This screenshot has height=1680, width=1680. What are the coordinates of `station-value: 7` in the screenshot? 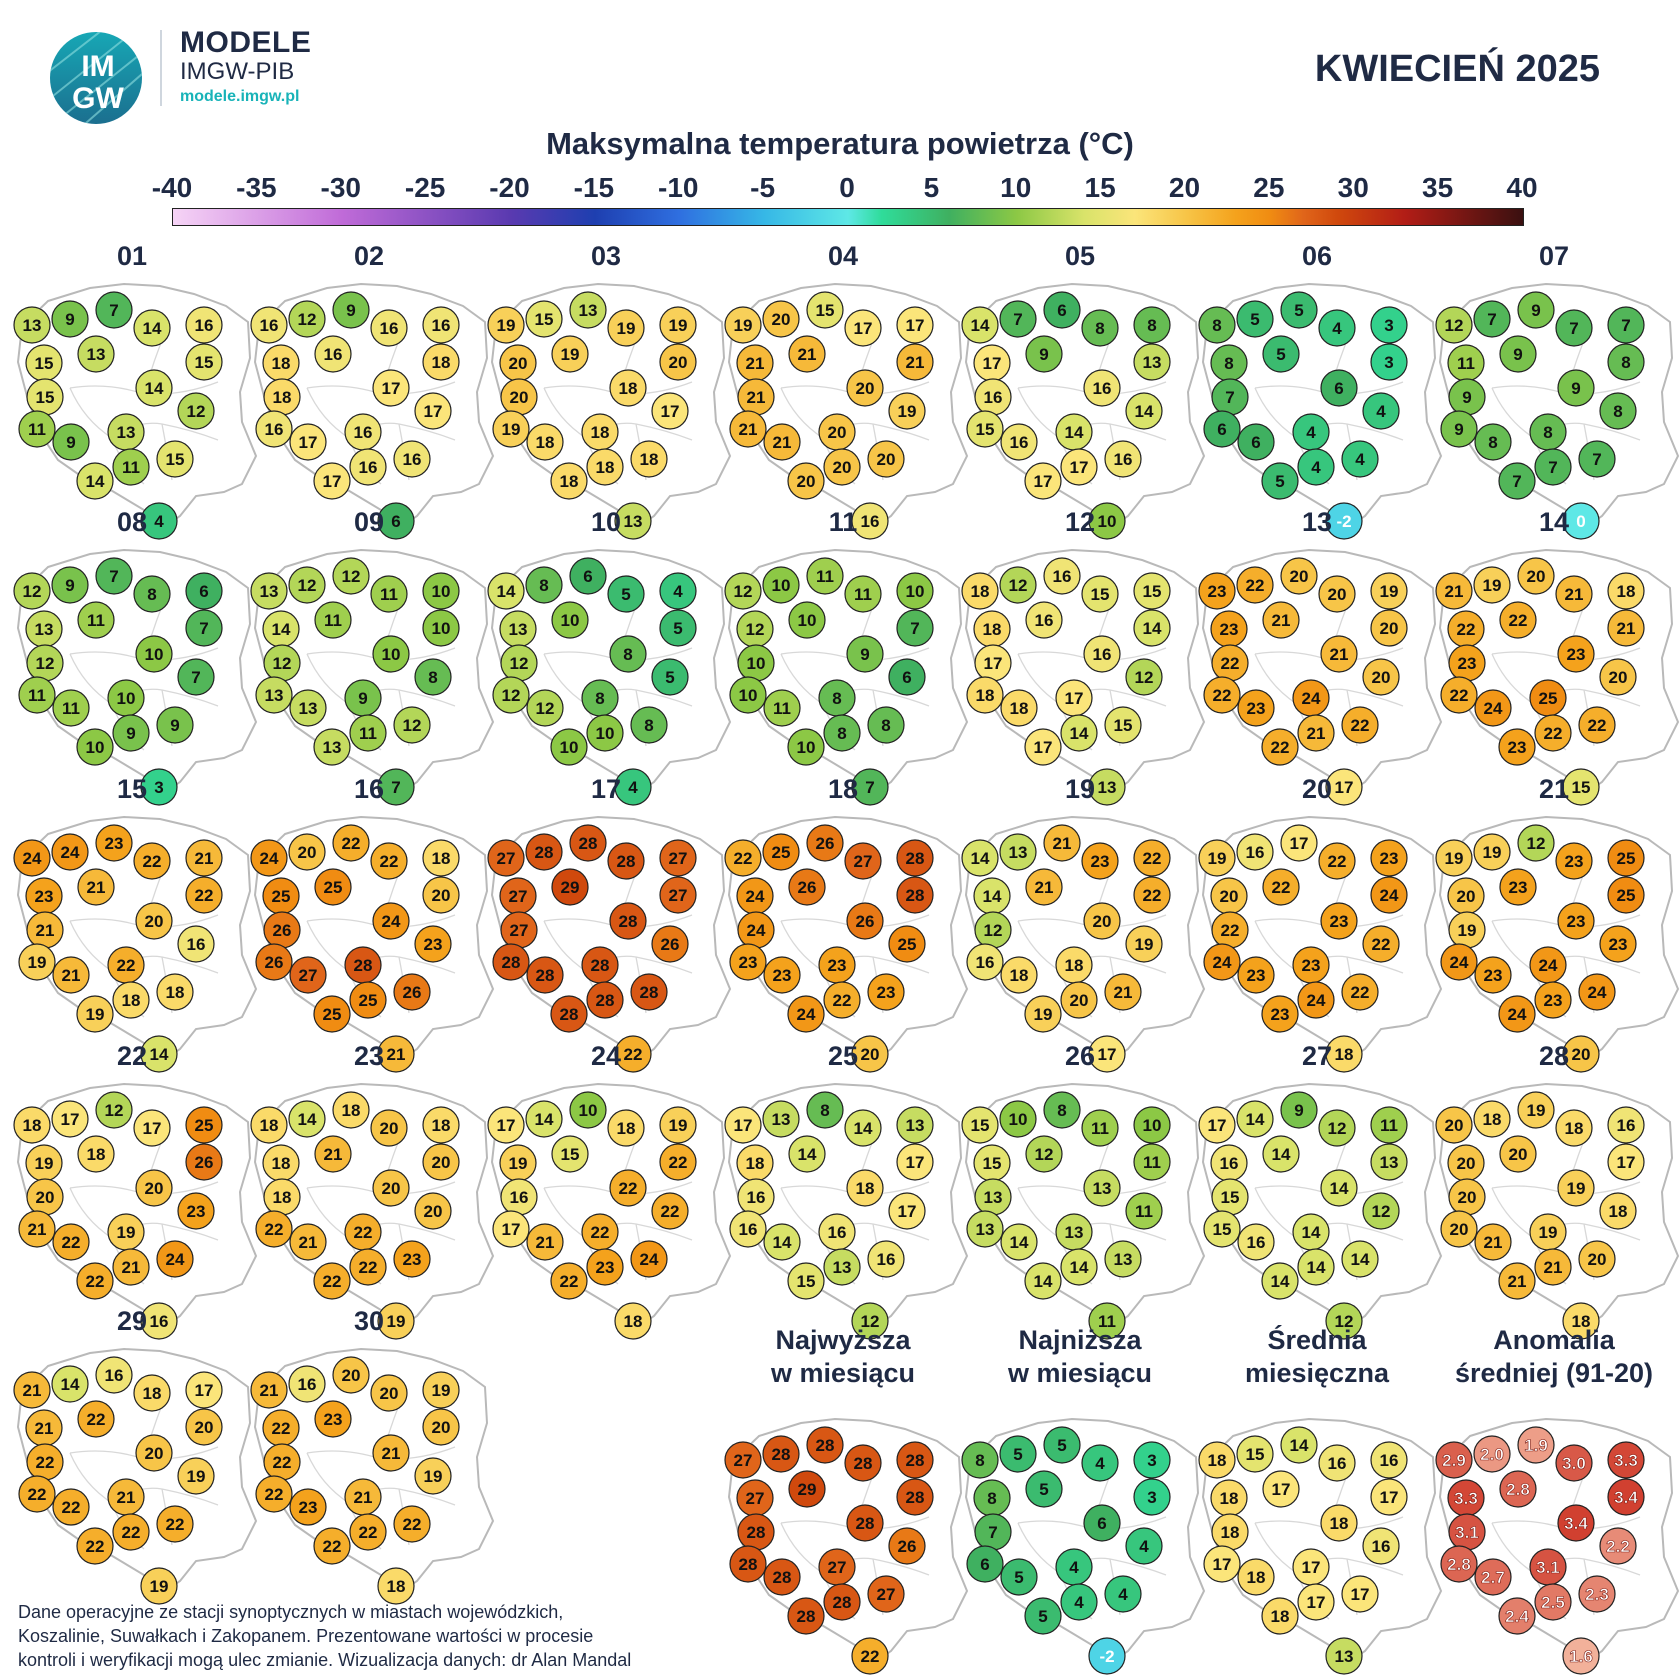 It's located at (1625, 325).